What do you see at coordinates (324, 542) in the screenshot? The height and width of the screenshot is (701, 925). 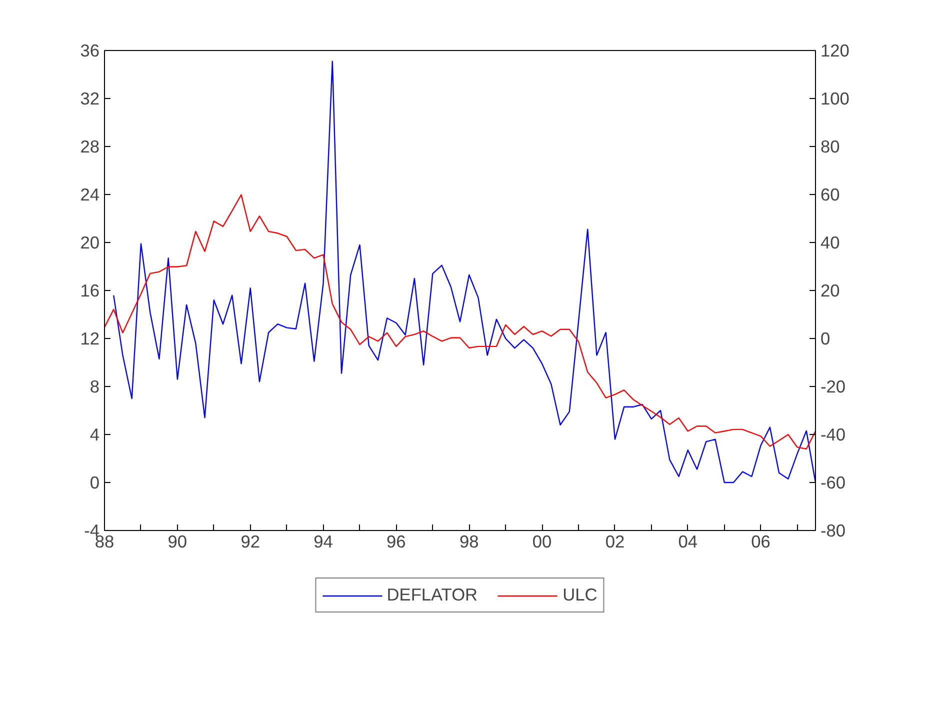 I see `x-tick-label: 94` at bounding box center [324, 542].